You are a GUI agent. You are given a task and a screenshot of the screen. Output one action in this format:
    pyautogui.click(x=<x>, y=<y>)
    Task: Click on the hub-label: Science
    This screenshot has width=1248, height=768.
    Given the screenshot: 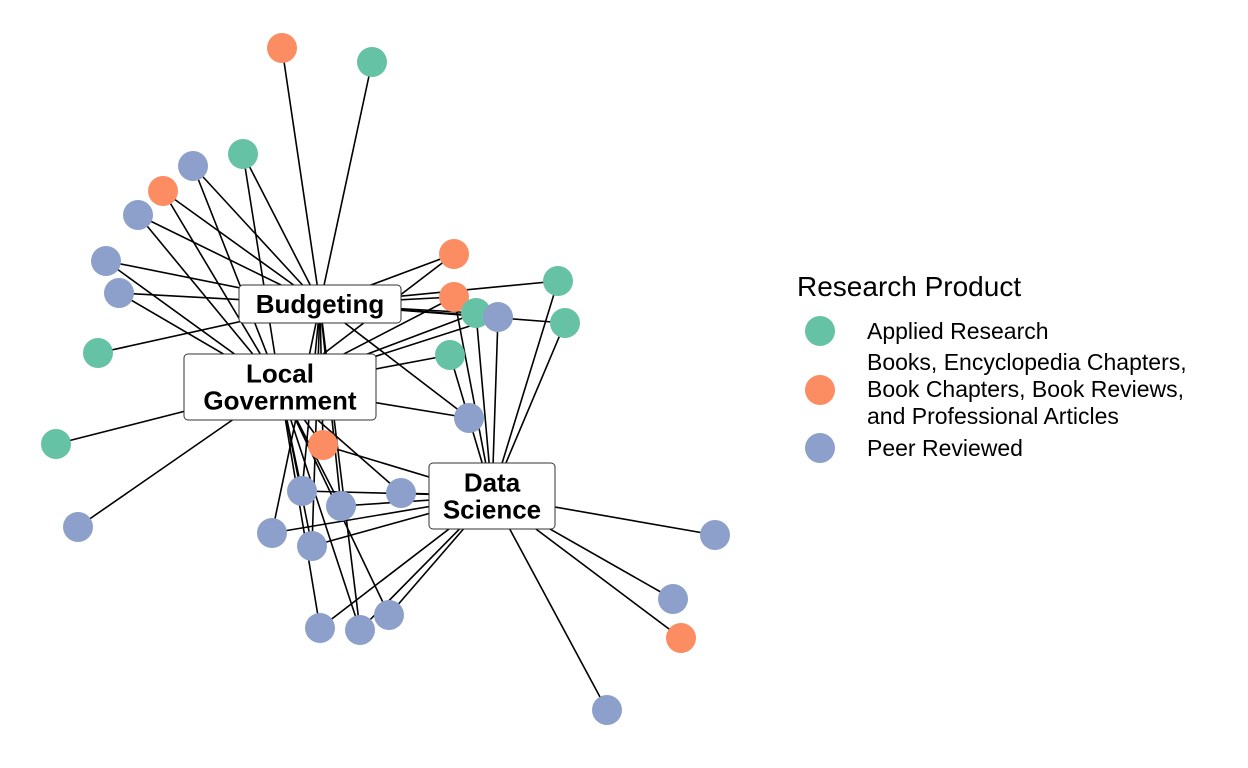 What is the action you would take?
    pyautogui.click(x=492, y=510)
    